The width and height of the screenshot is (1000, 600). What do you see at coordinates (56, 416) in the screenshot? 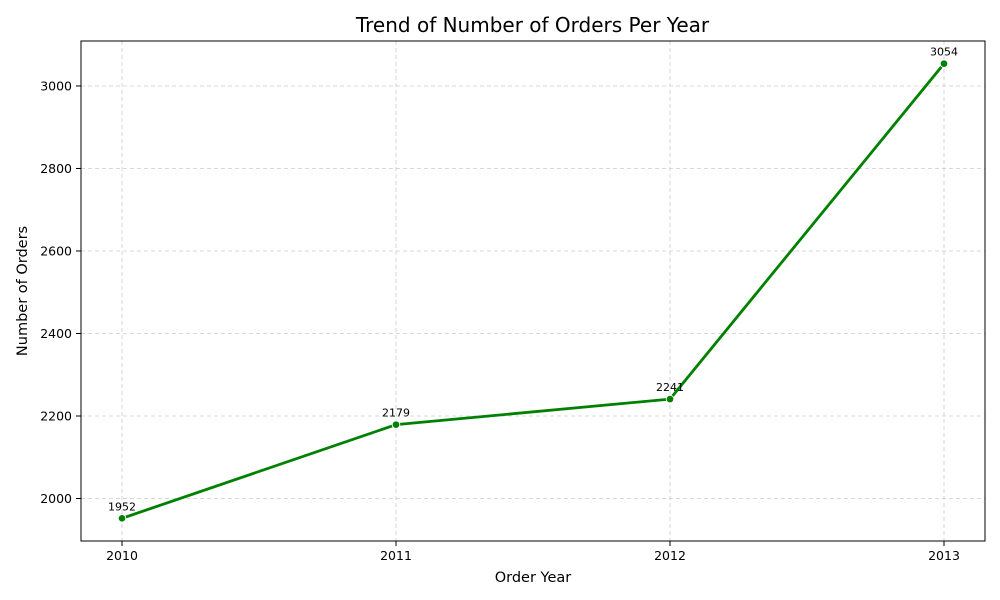
I see `y-tick-label: 2200` at bounding box center [56, 416].